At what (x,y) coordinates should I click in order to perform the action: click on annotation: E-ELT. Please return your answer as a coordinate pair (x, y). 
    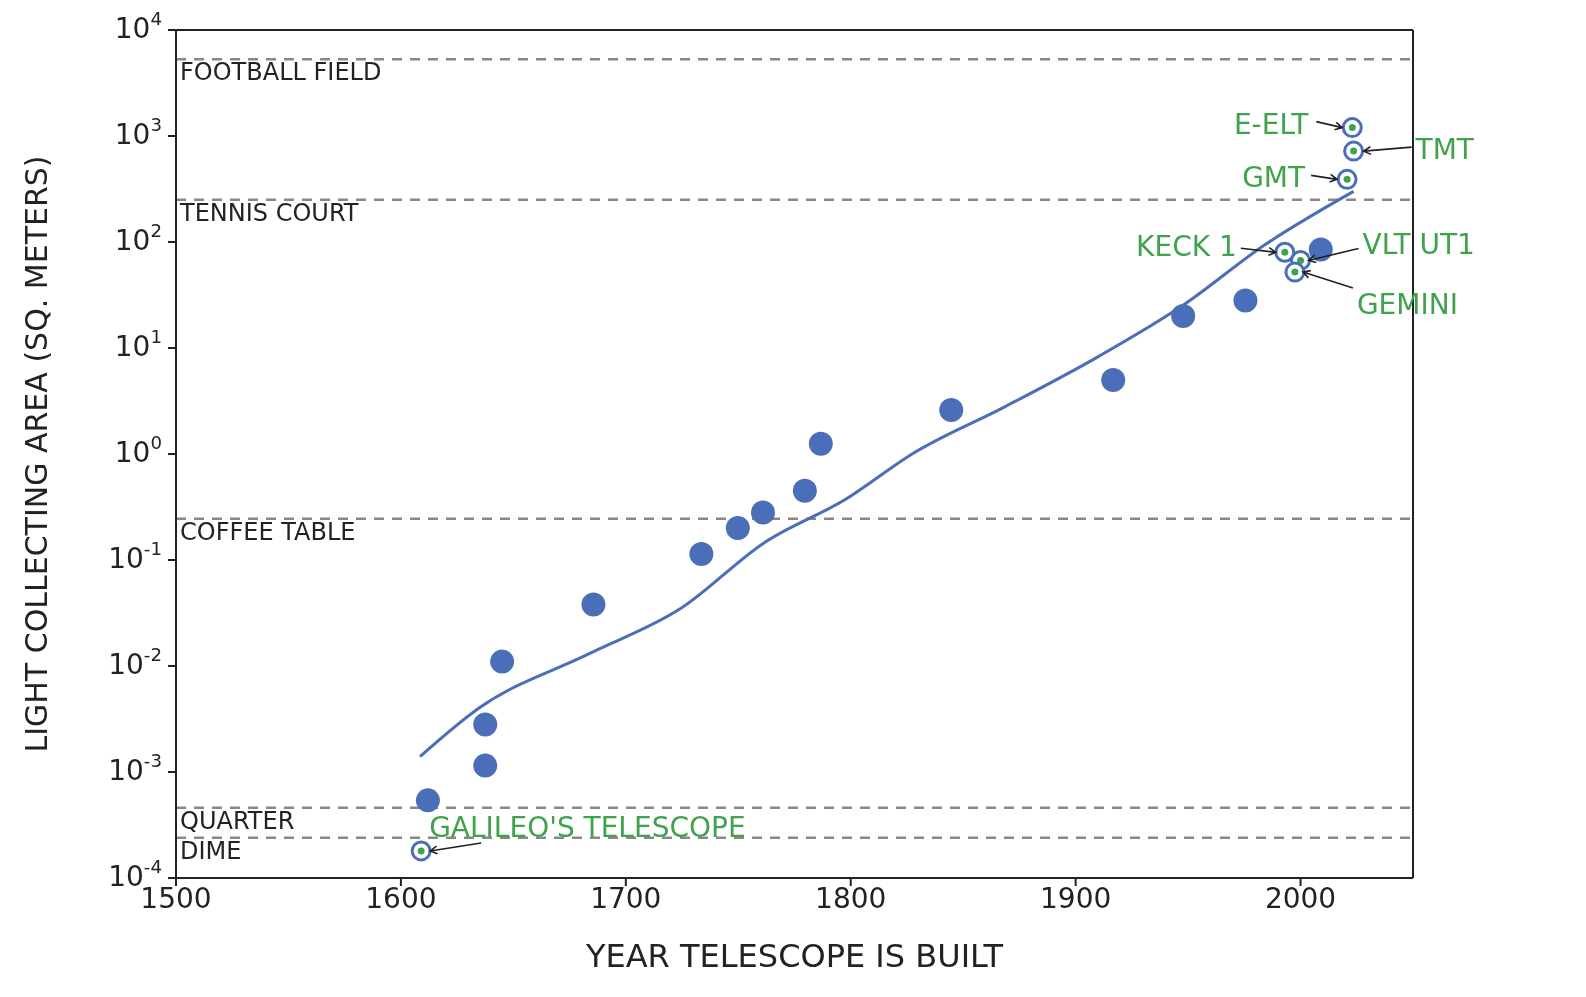
    Looking at the image, I should click on (1271, 124).